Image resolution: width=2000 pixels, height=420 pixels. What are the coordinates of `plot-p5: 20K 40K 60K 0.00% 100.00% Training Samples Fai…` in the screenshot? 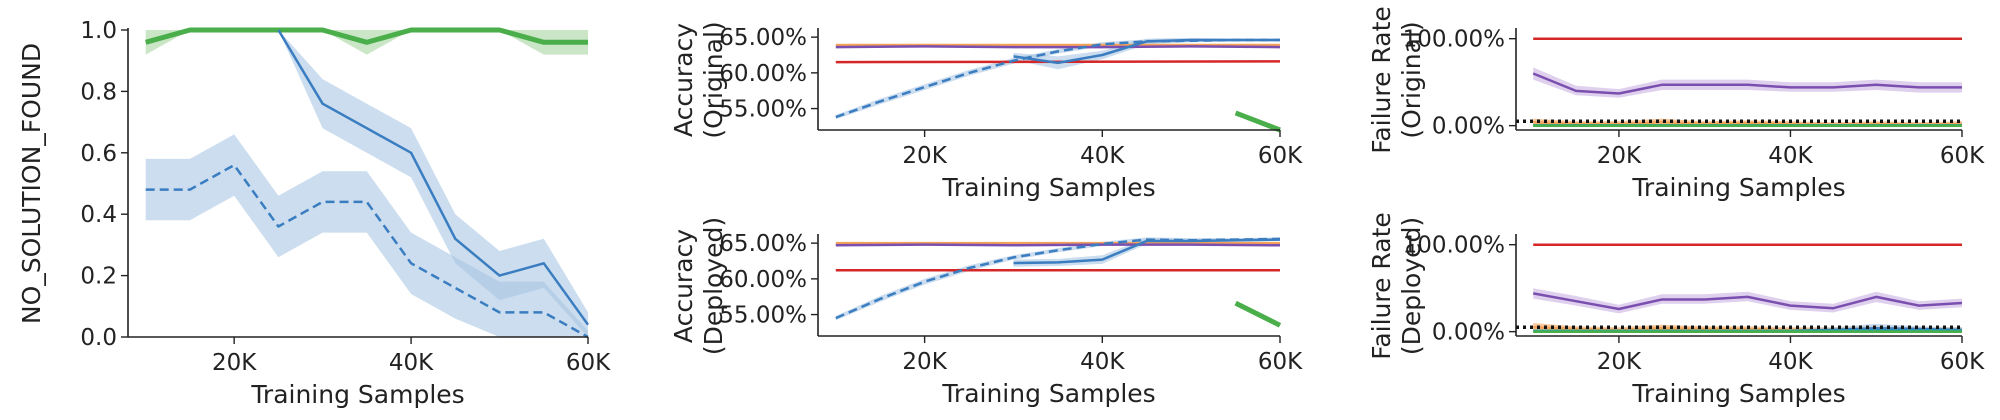 It's located at (1676, 310).